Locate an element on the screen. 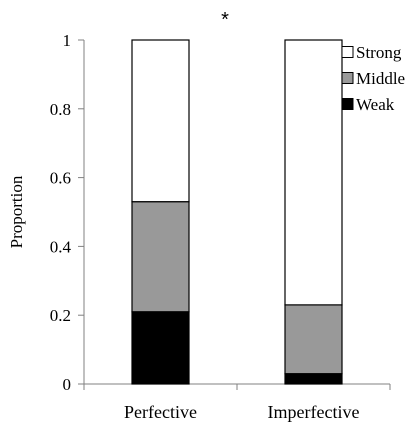  y-tick-label: 1 is located at coordinates (67, 40).